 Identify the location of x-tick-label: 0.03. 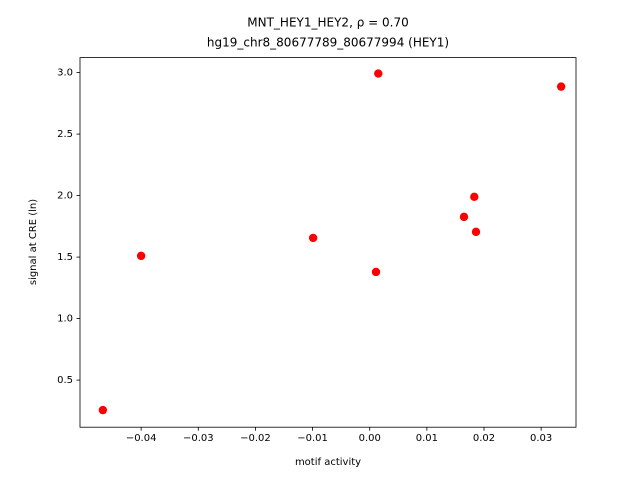
(541, 438).